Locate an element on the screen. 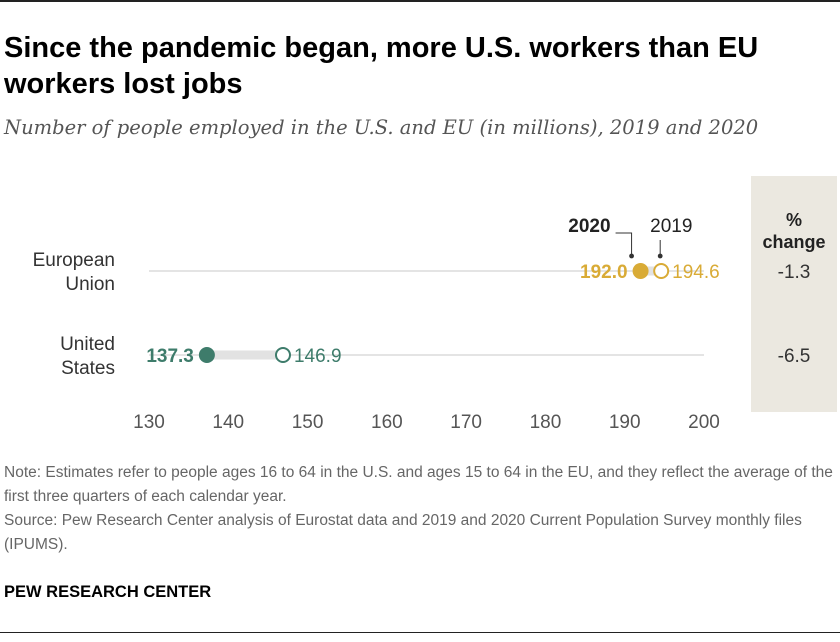 This screenshot has width=840, height=642. x-tick-label: 200 is located at coordinates (704, 422).